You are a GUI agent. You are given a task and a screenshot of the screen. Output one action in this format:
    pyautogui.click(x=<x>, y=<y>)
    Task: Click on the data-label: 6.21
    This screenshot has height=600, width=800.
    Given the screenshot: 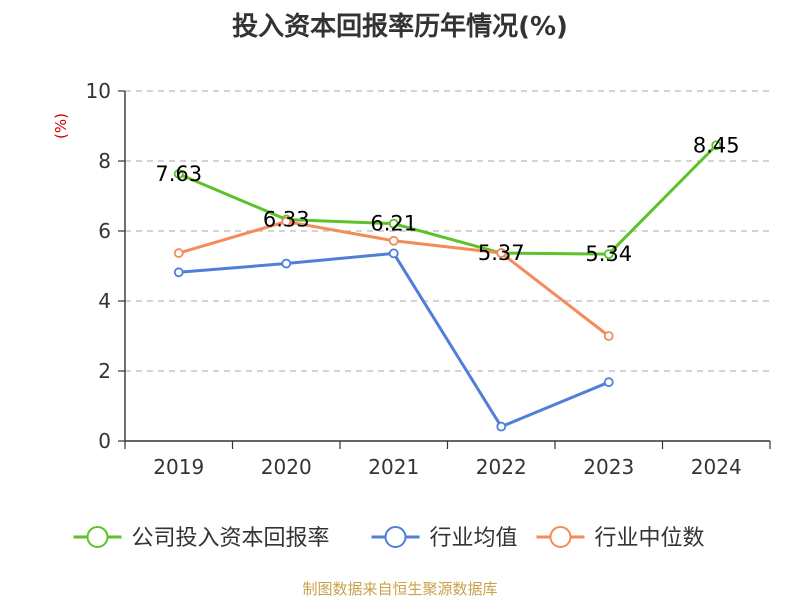 What is the action you would take?
    pyautogui.click(x=393, y=224)
    